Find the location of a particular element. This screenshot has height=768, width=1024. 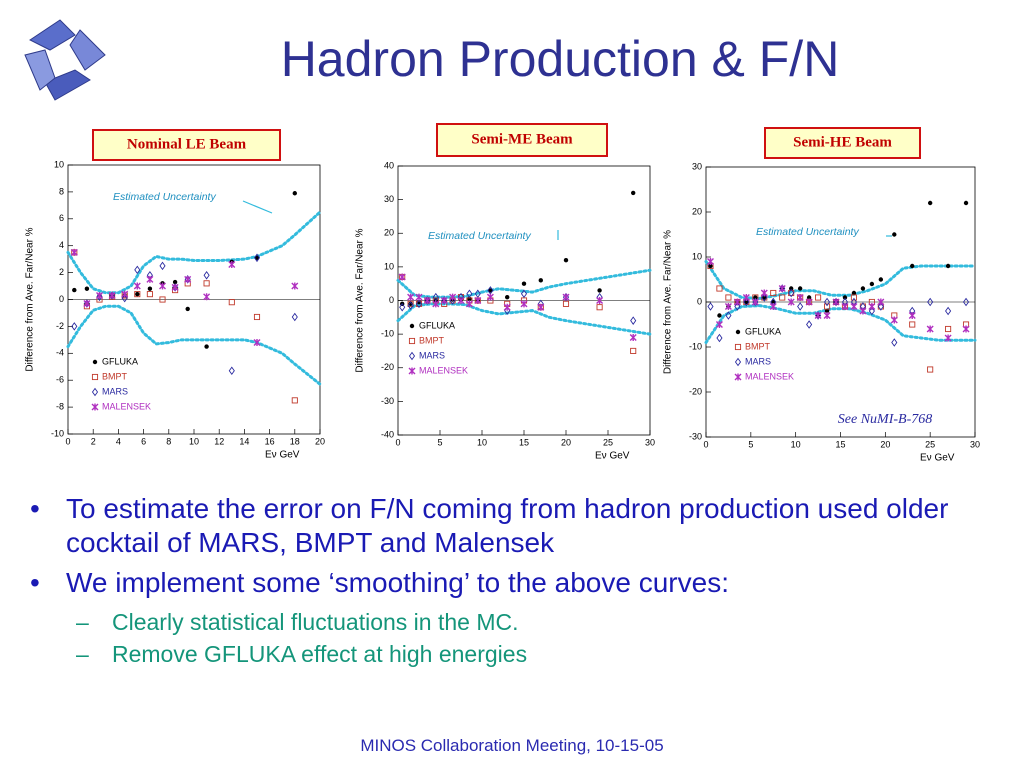

x-tick-label: 6 is located at coordinates (143, 441).